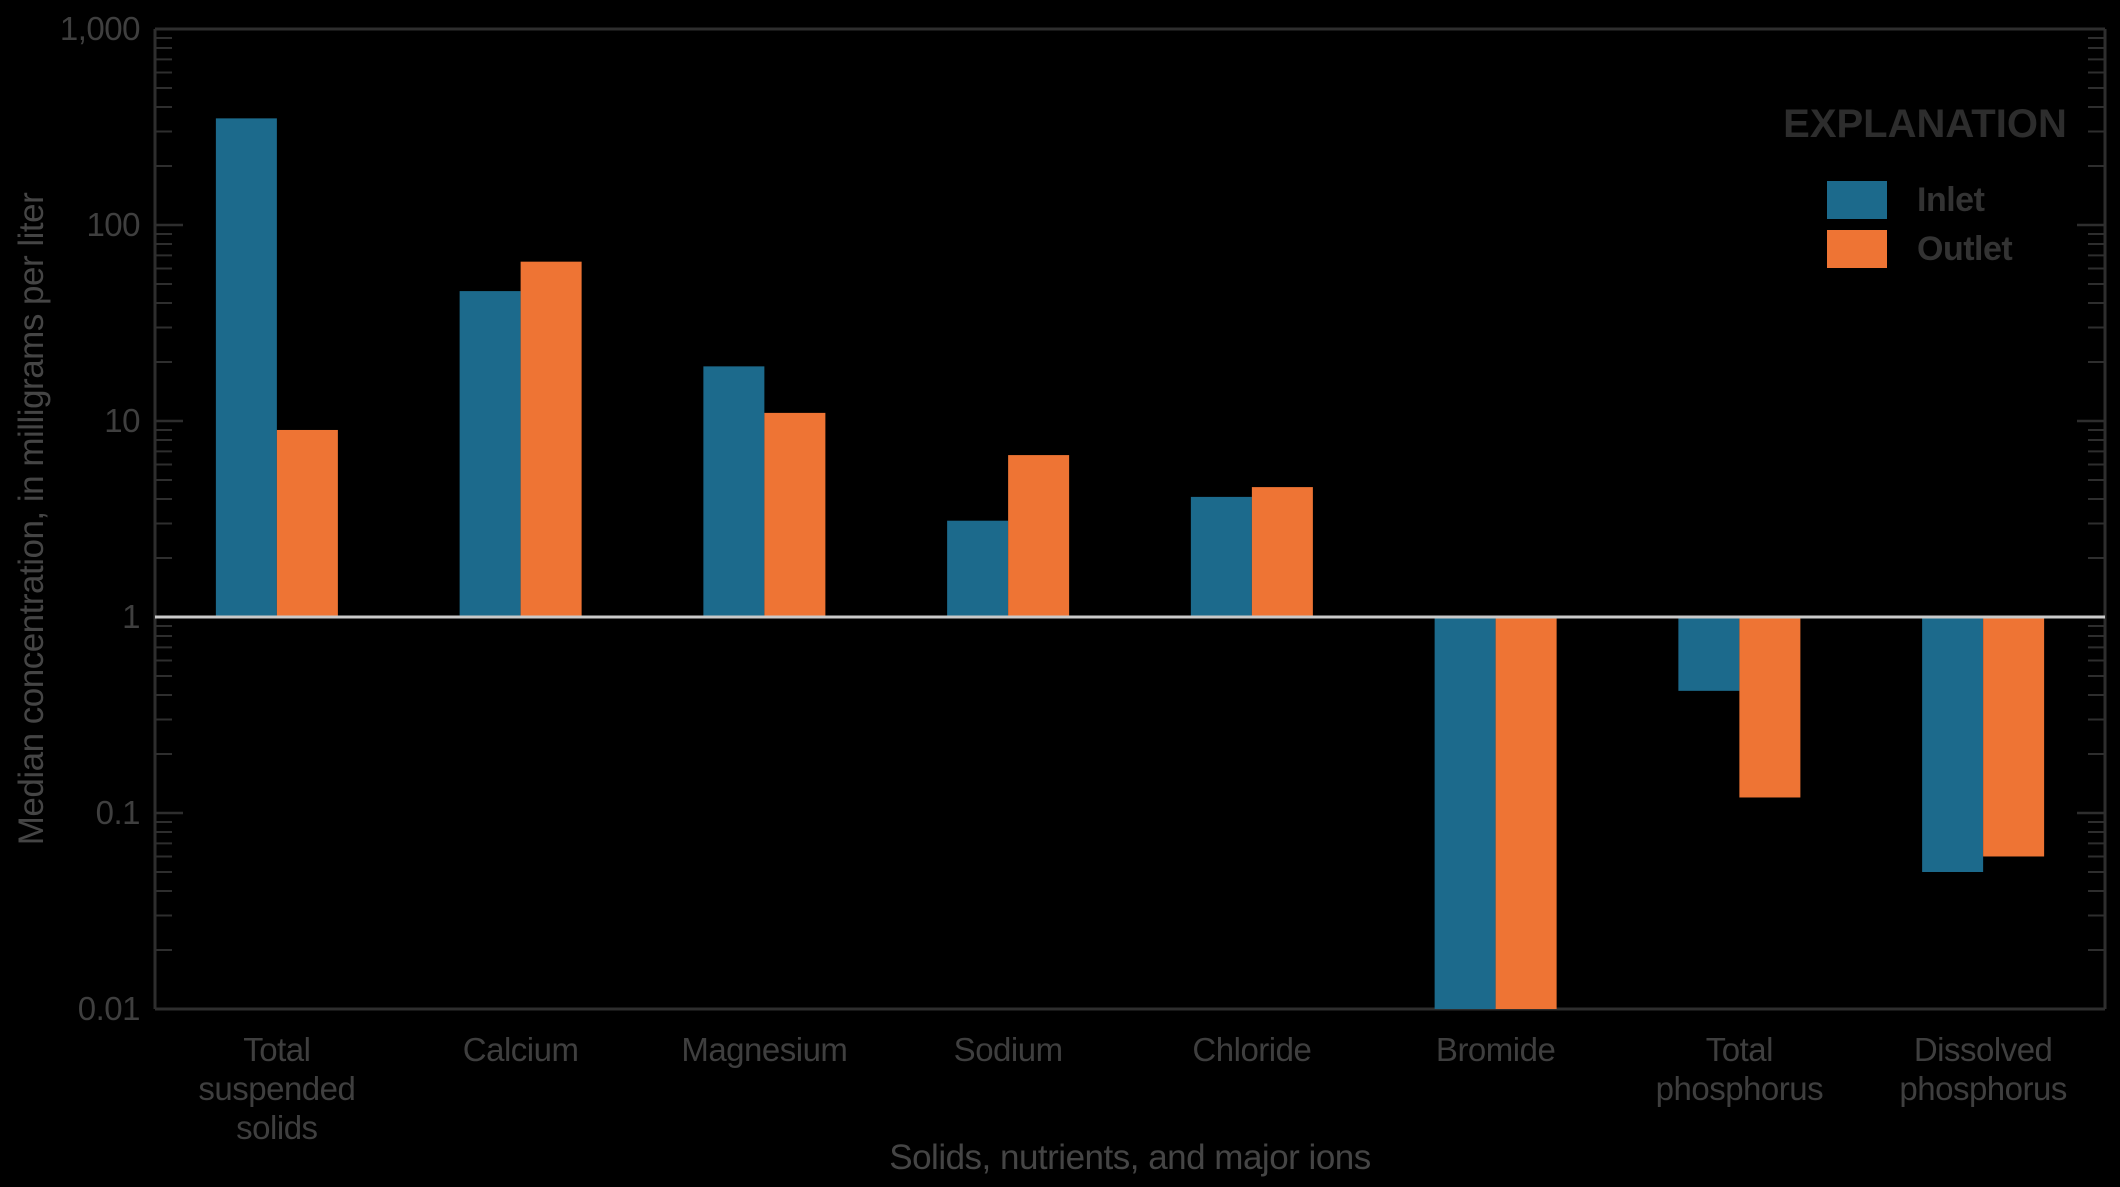  What do you see at coordinates (1857, 249) in the screenshot?
I see `legend-swatch-outlet-icon` at bounding box center [1857, 249].